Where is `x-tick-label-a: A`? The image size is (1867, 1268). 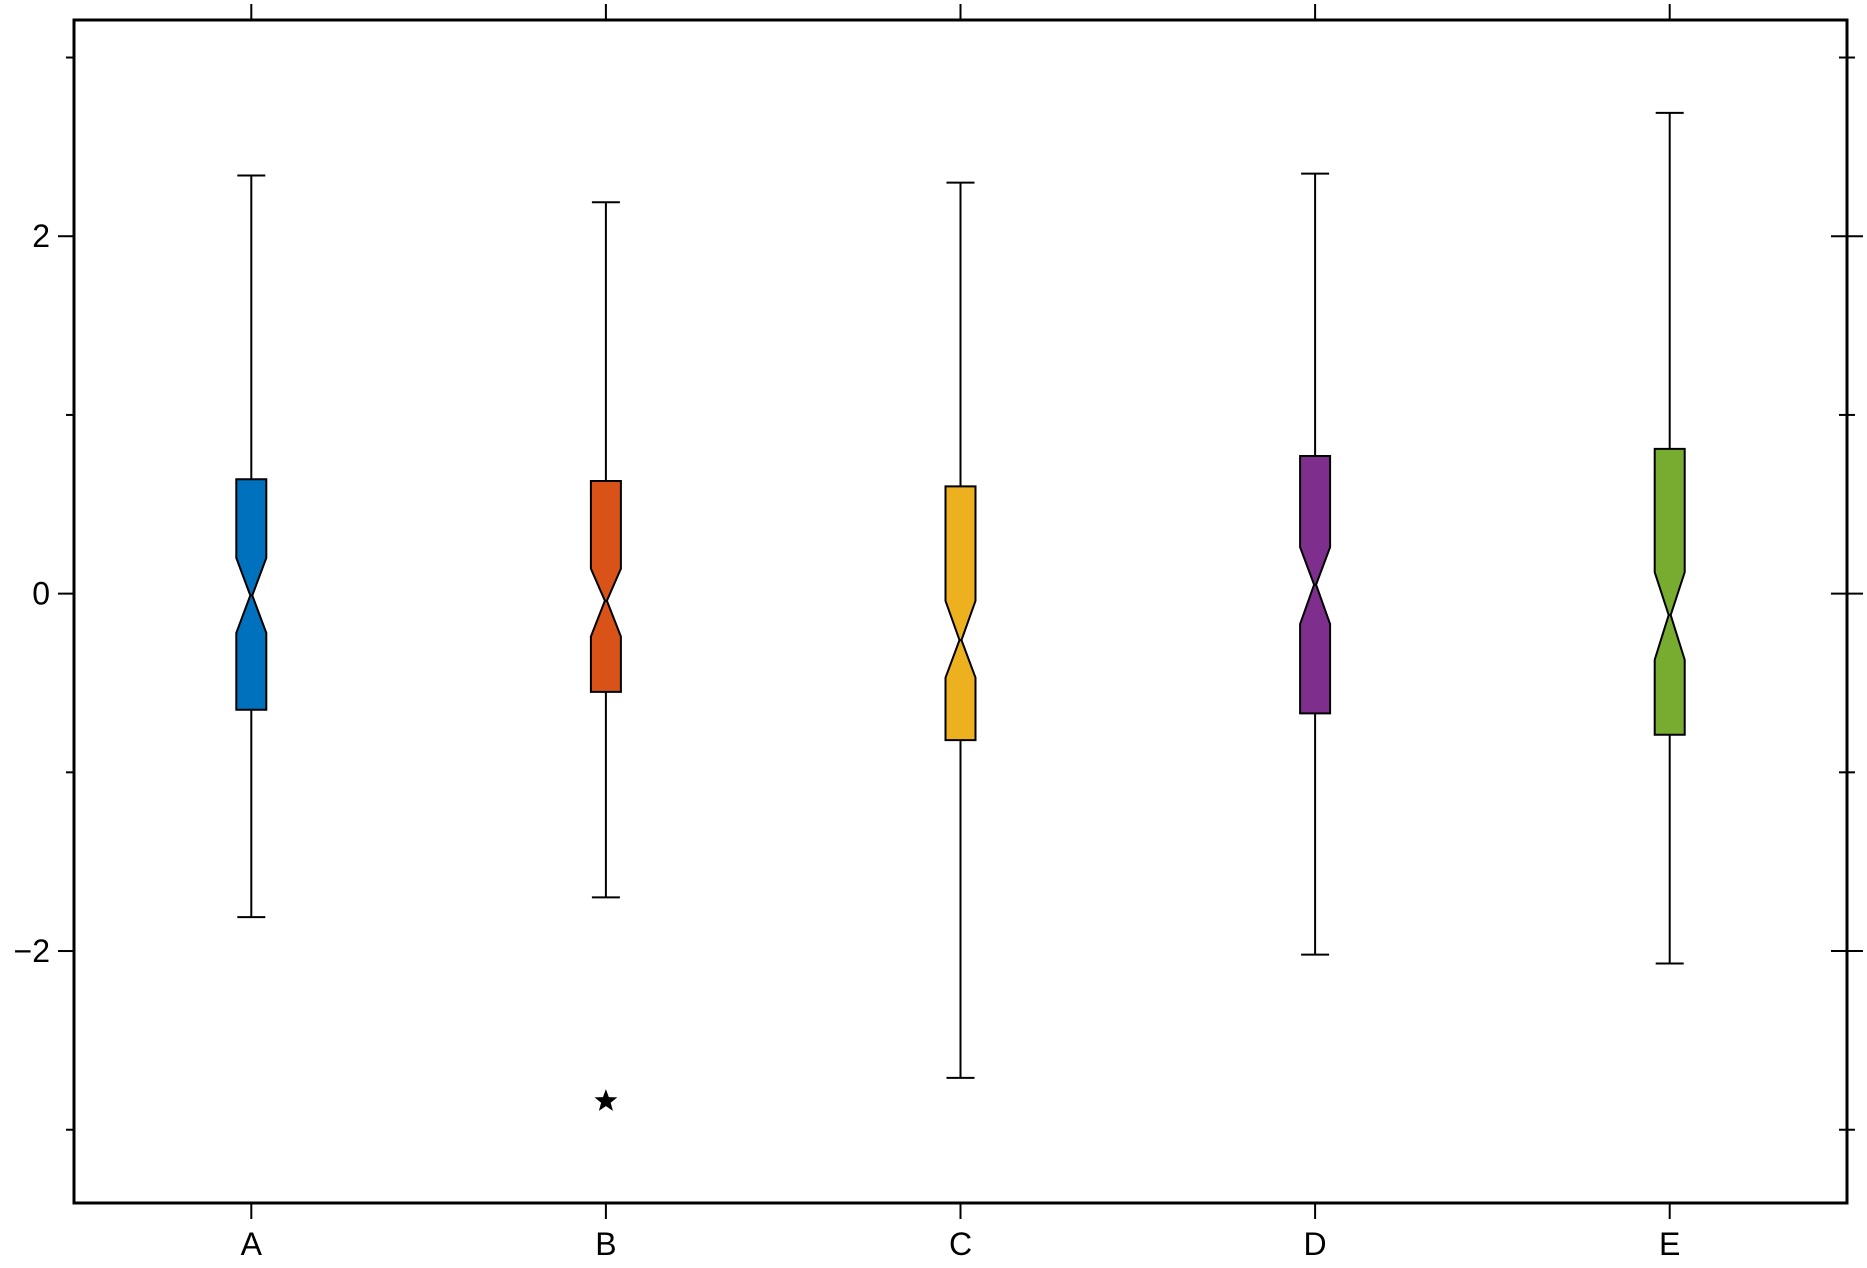 x-tick-label-a: A is located at coordinates (252, 1244).